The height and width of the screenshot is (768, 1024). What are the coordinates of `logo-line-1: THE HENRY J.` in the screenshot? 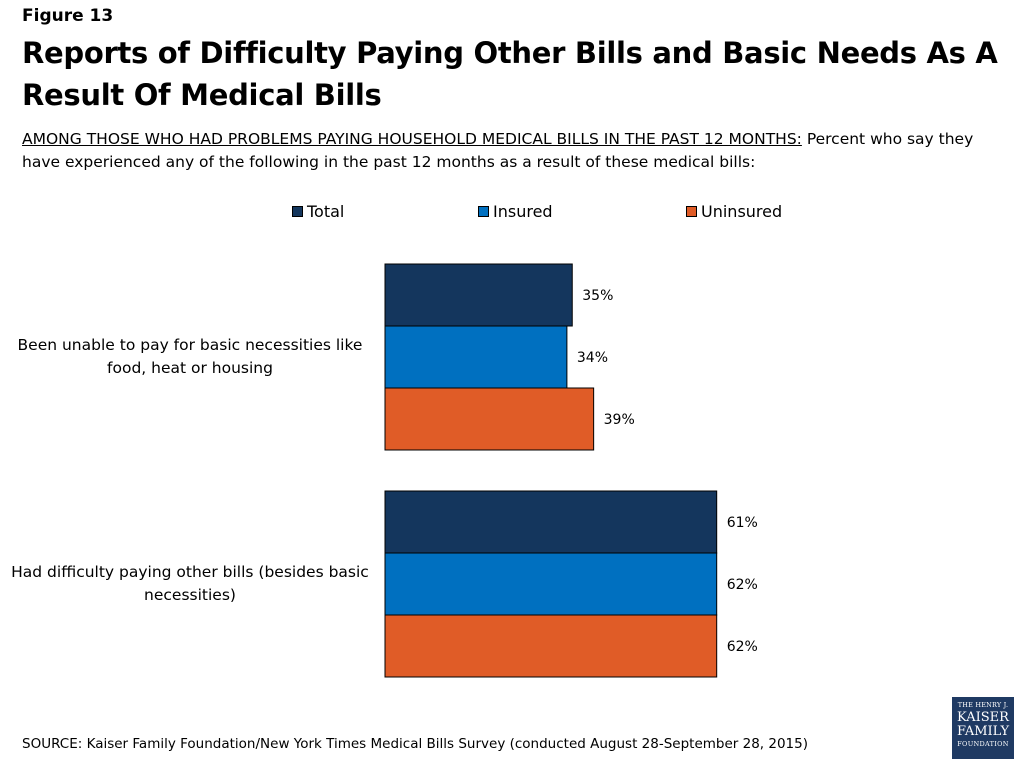 It's located at (983, 705).